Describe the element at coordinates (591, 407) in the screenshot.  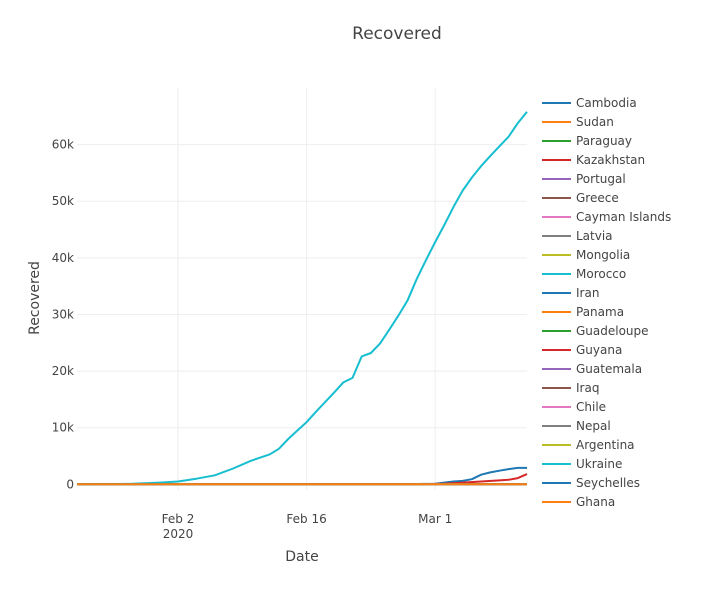
I see `legend-label: Chile` at that location.